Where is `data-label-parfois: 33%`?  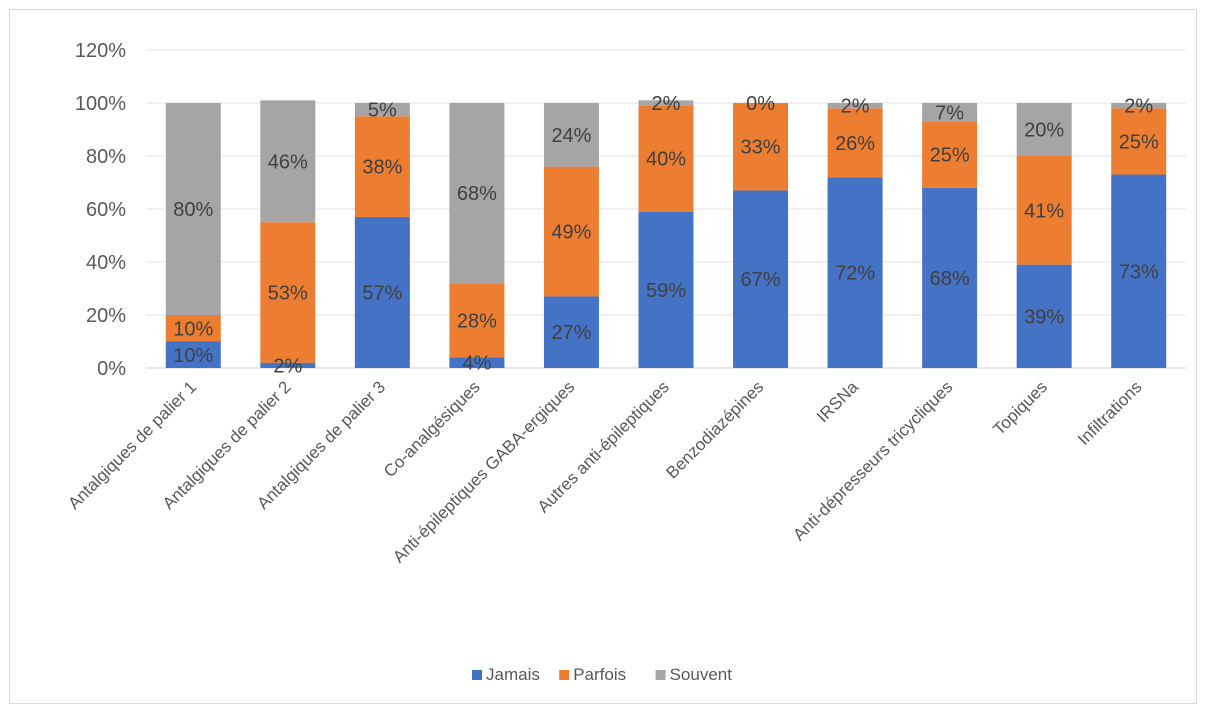
data-label-parfois: 33% is located at coordinates (761, 148).